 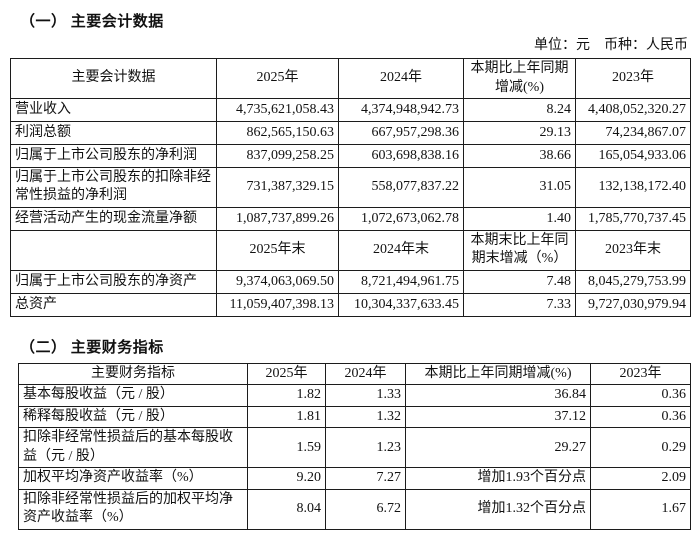 What do you see at coordinates (133, 374) in the screenshot?
I see `header-cell: 主要财务指标` at bounding box center [133, 374].